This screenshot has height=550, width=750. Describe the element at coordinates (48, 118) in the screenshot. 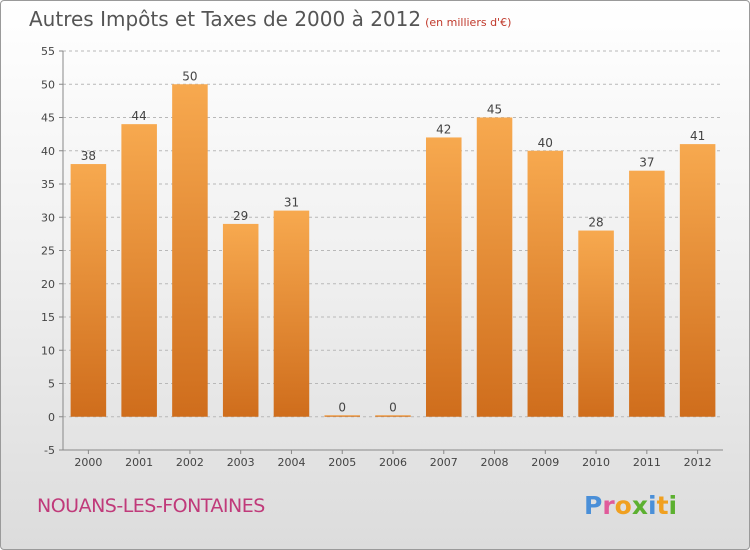

I see `y-tick-label: 45` at that location.